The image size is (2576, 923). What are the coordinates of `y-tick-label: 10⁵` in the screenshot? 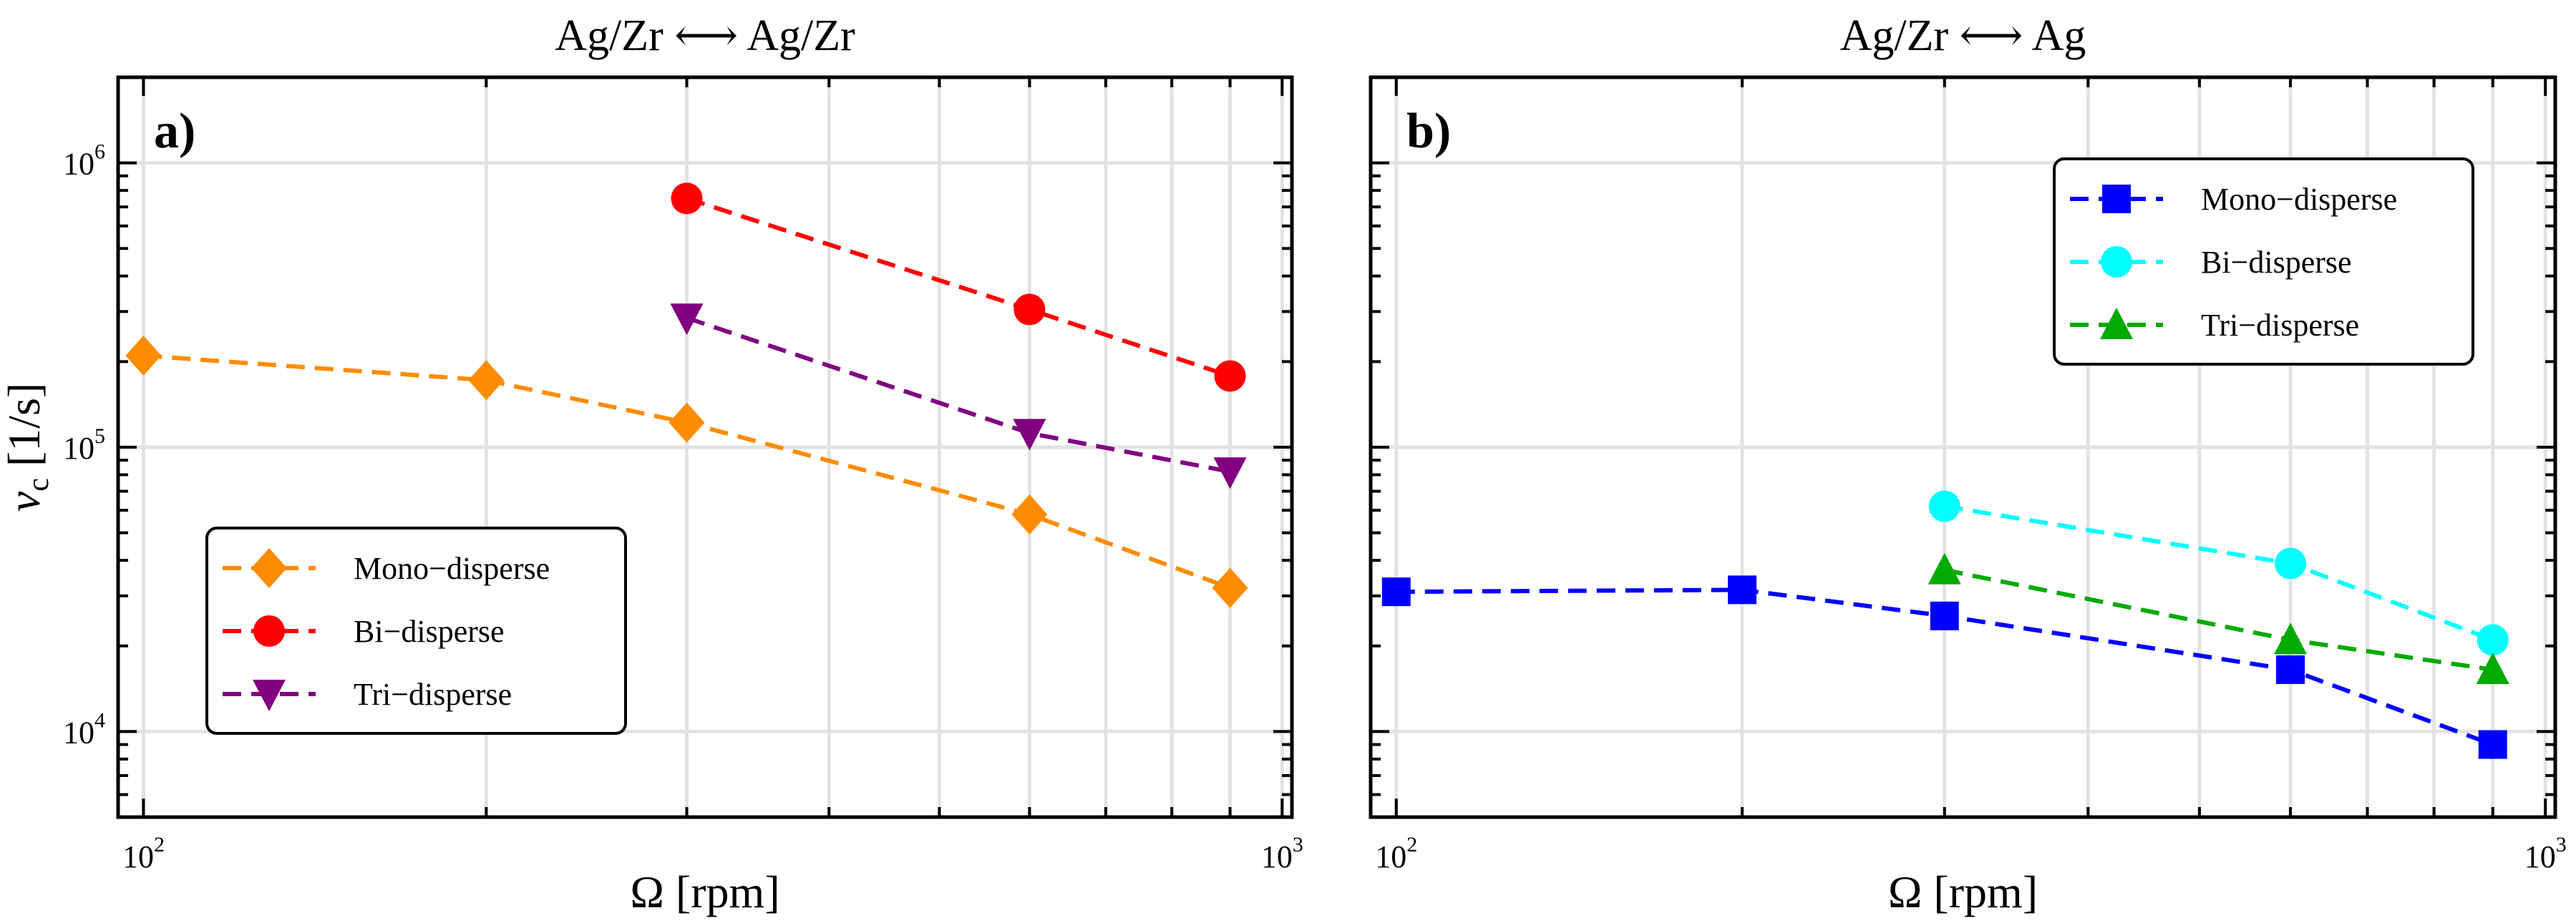 It's located at (84, 445).